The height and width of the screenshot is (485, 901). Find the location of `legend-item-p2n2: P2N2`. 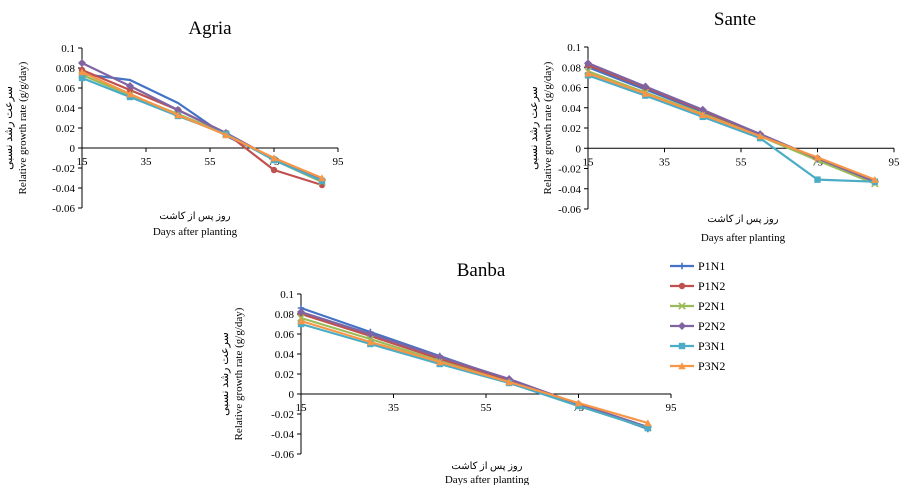

legend-item-p2n2: P2N2 is located at coordinates (697, 326).